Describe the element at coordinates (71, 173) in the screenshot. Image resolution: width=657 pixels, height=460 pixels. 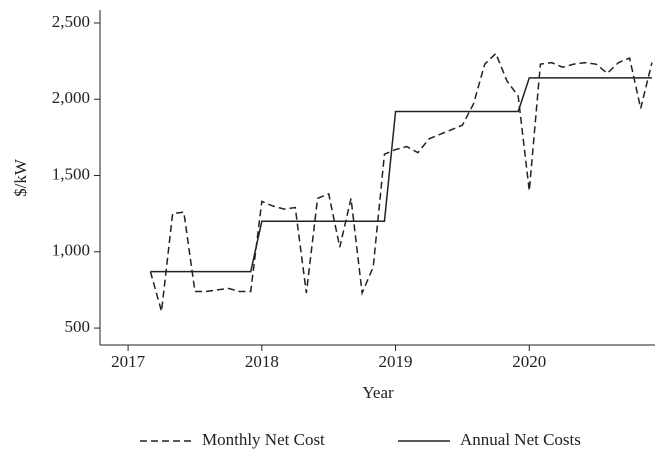
I see `y-tick-label: 1,500` at that location.